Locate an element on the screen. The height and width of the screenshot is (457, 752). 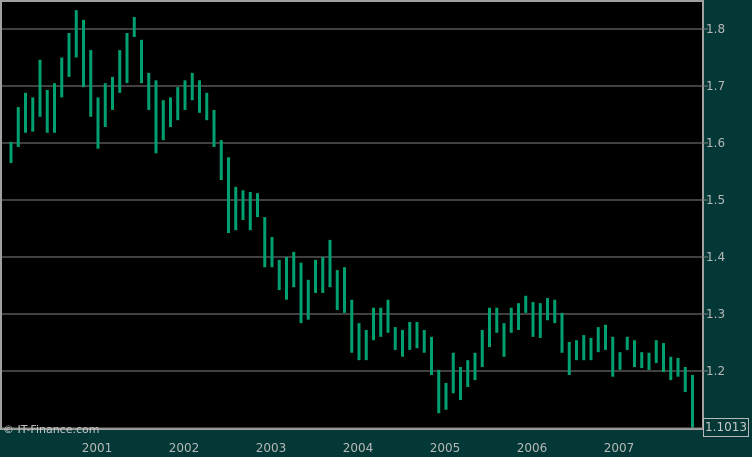
x-tick-label: 2002 is located at coordinates (184, 448).